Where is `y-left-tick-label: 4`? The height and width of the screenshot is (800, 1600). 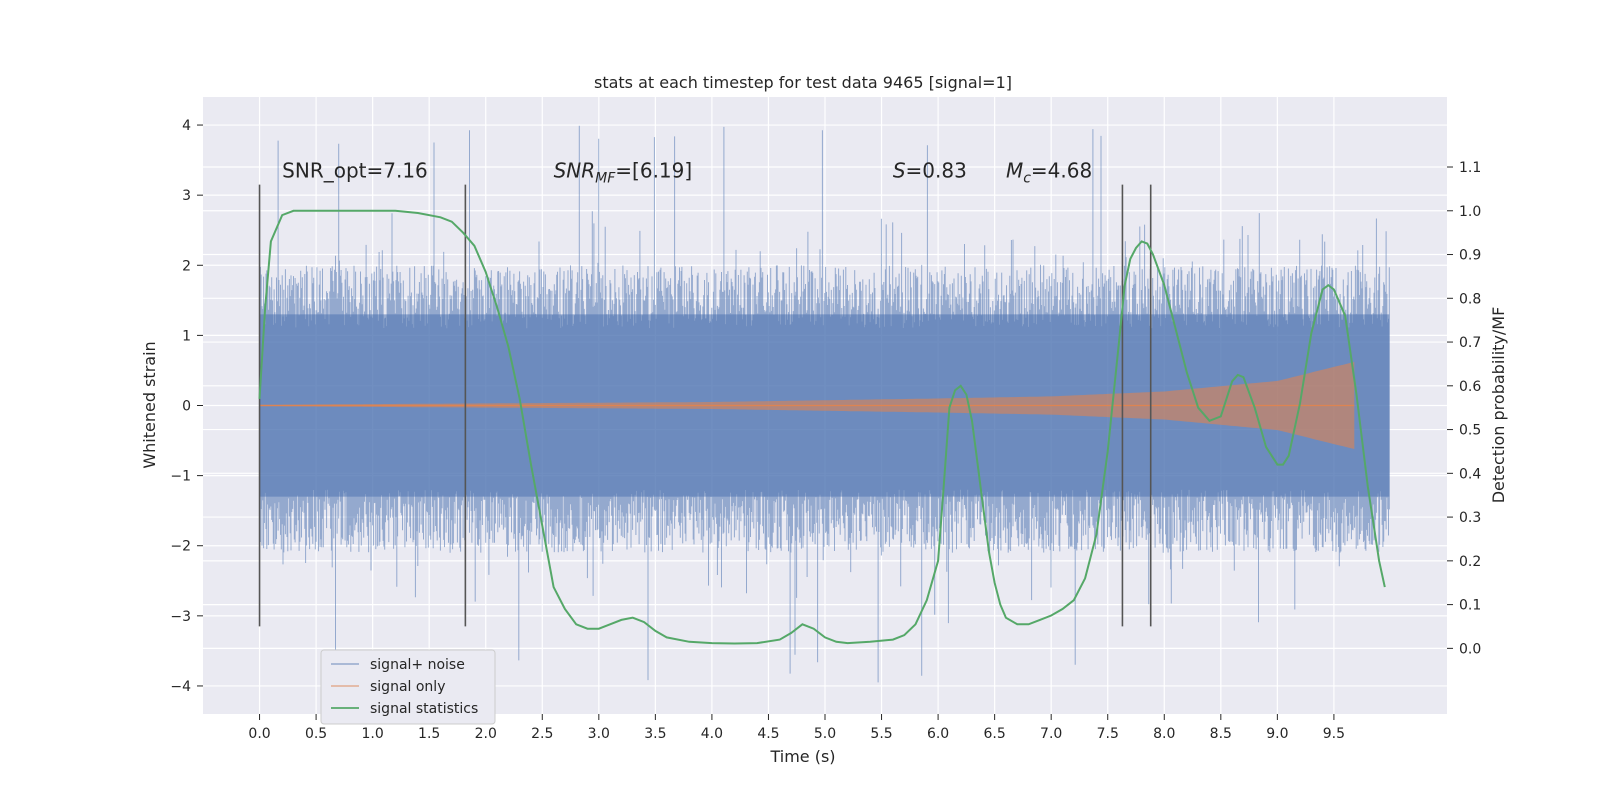
y-left-tick-label: 4 is located at coordinates (186, 126).